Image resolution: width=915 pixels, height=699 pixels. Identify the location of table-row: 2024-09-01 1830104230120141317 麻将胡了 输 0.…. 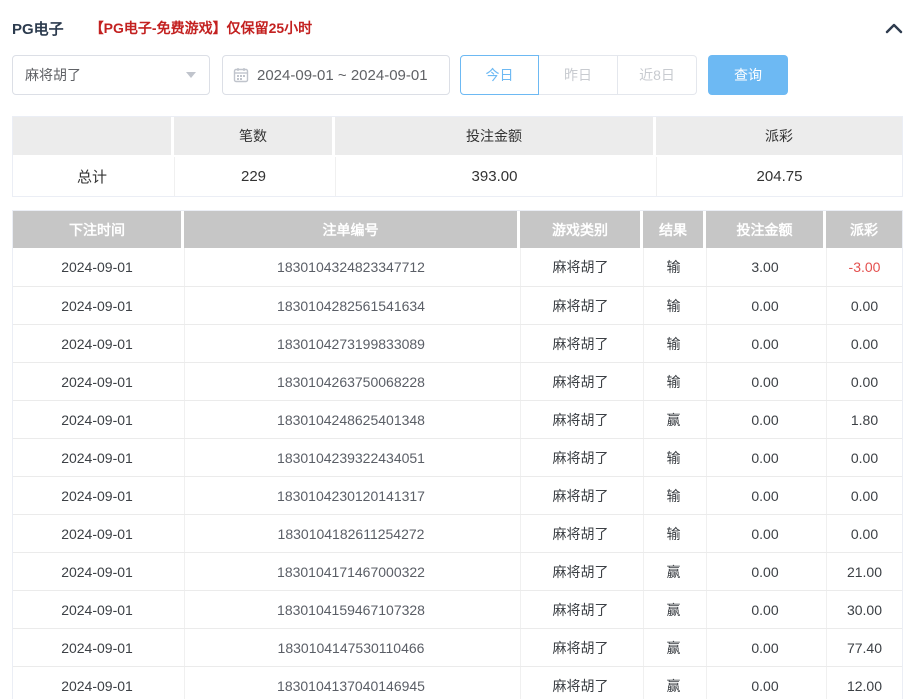
(457, 495).